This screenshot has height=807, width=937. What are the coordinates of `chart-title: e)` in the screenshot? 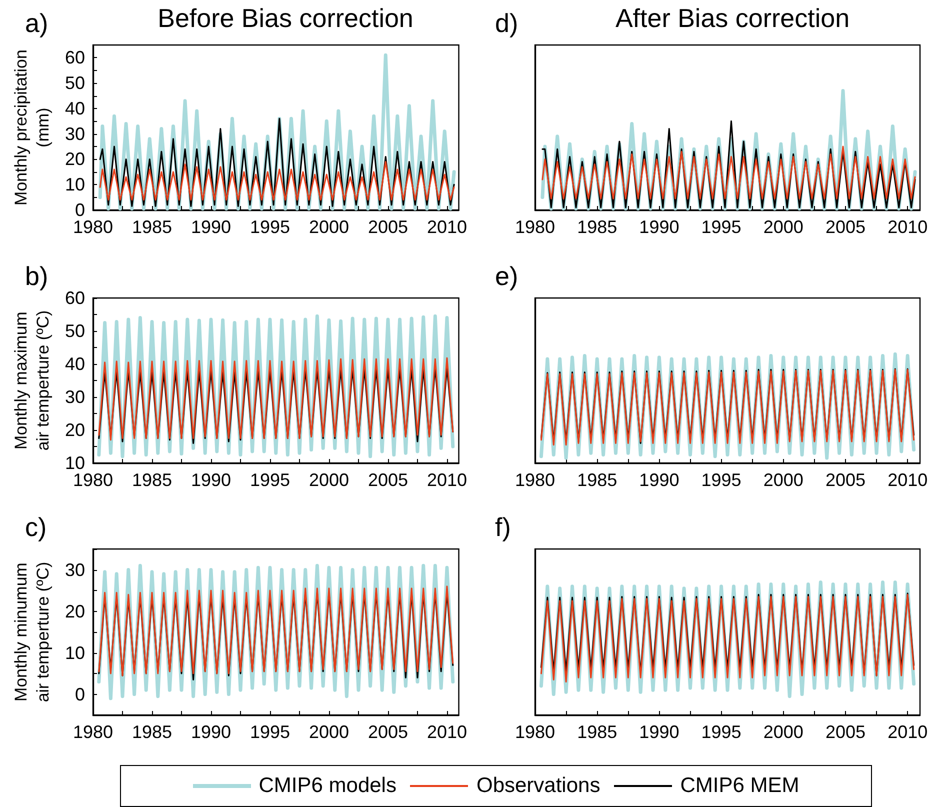 It's located at (506, 276).